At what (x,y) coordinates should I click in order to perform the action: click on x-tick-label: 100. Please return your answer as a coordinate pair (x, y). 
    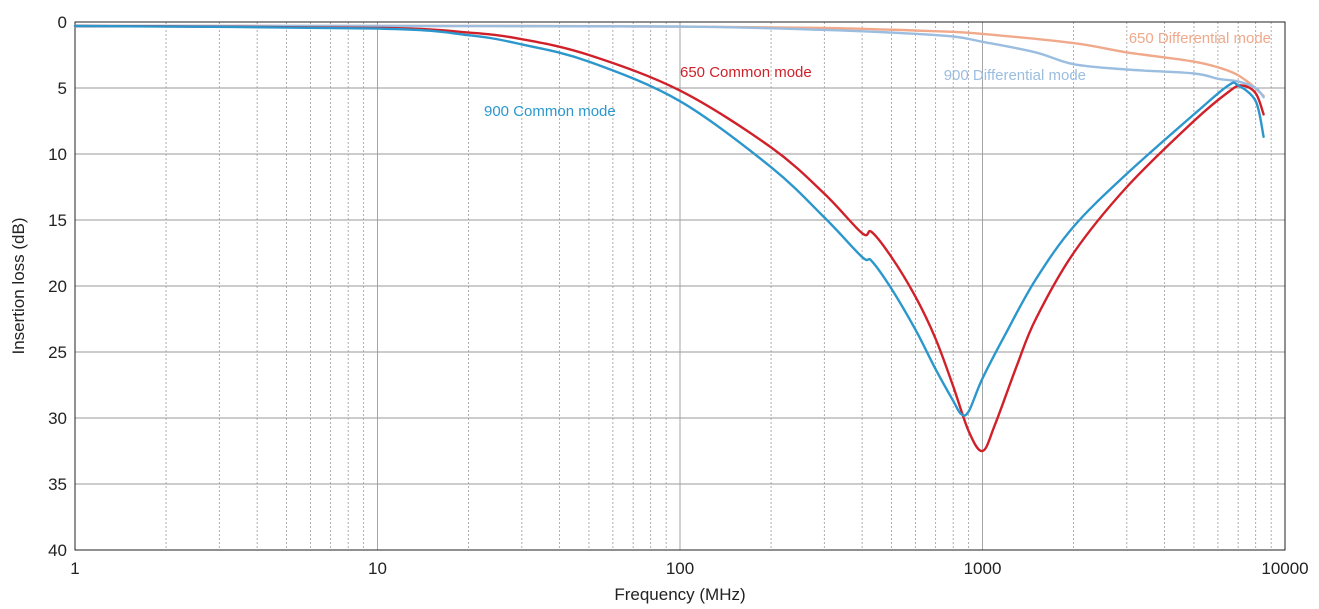
    Looking at the image, I should click on (680, 568).